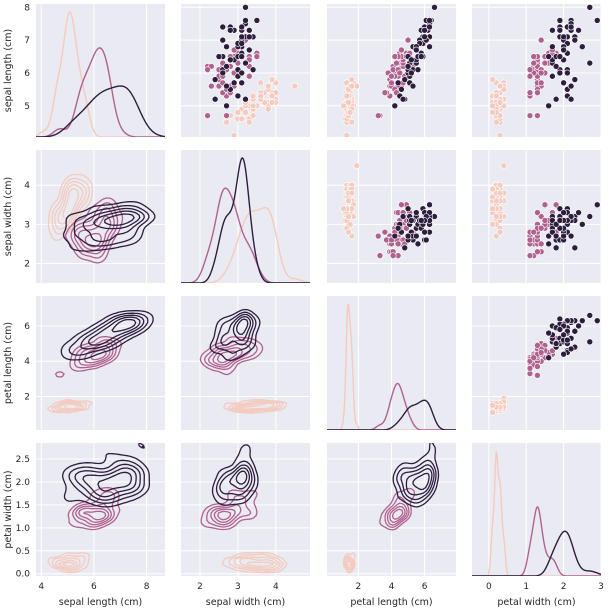 The image size is (612, 611). What do you see at coordinates (27, 41) in the screenshot?
I see `y-tick-label: 7` at bounding box center [27, 41].